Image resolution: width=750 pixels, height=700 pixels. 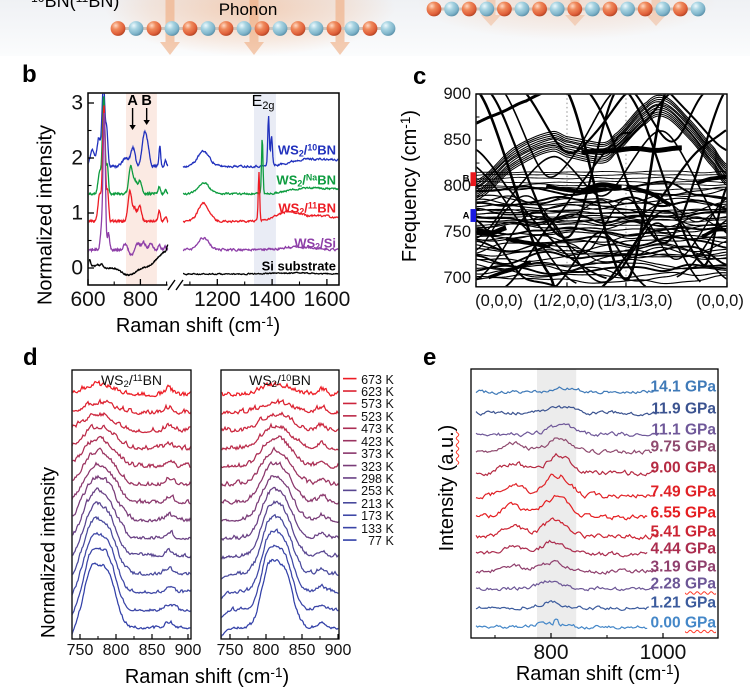 I want to click on panel-b-series-label: WS2/10BN, so click(x=306, y=150).